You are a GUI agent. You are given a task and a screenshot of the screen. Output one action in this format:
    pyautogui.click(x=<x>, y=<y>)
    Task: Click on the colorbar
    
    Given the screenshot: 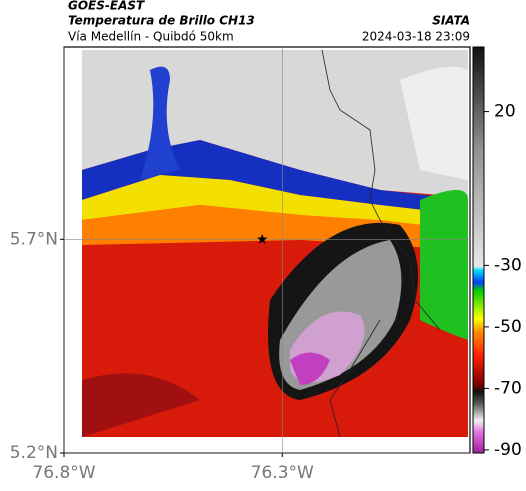 What is the action you would take?
    pyautogui.click(x=478, y=250)
    